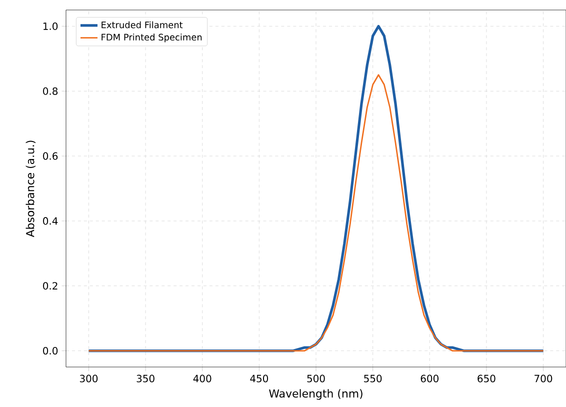 The image size is (566, 407). I want to click on x-tick-label: 700, so click(543, 378).